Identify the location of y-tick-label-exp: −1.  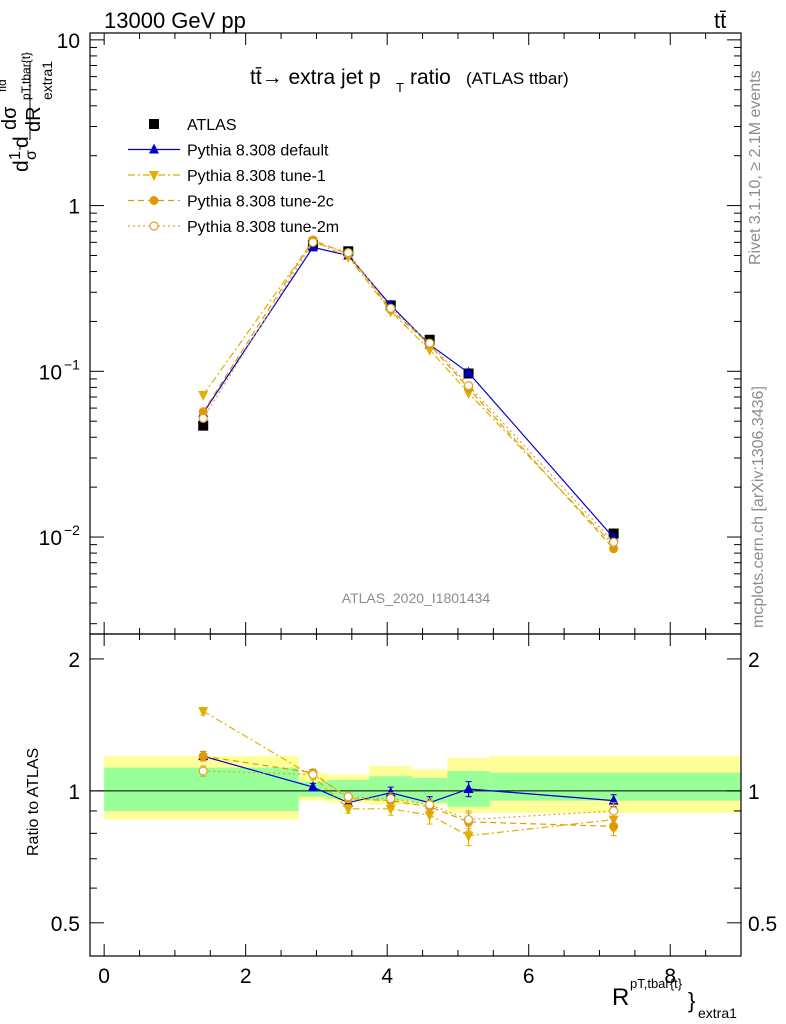
(72, 364).